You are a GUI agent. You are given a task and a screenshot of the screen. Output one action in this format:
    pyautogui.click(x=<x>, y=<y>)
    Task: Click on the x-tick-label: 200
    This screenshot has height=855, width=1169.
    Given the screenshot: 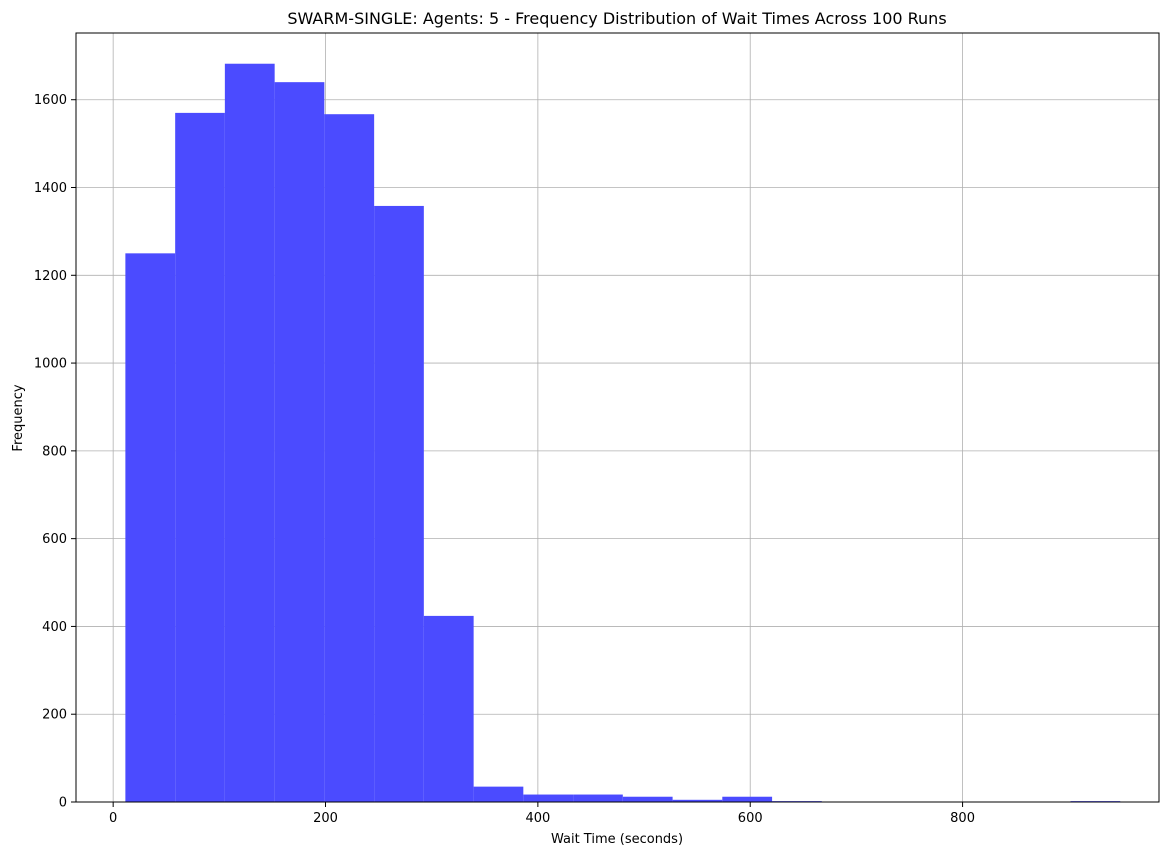 What is the action you would take?
    pyautogui.click(x=325, y=818)
    